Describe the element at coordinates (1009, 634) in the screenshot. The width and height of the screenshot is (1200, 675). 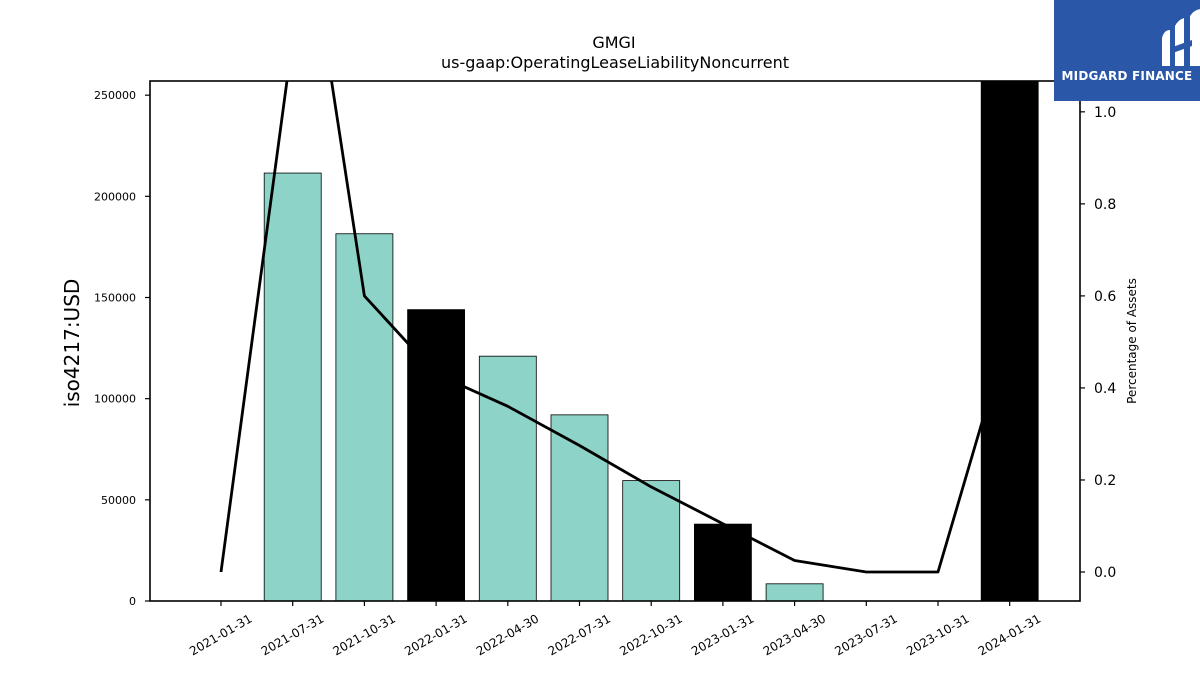
I see `x-tick-label: 2024-01-31` at that location.